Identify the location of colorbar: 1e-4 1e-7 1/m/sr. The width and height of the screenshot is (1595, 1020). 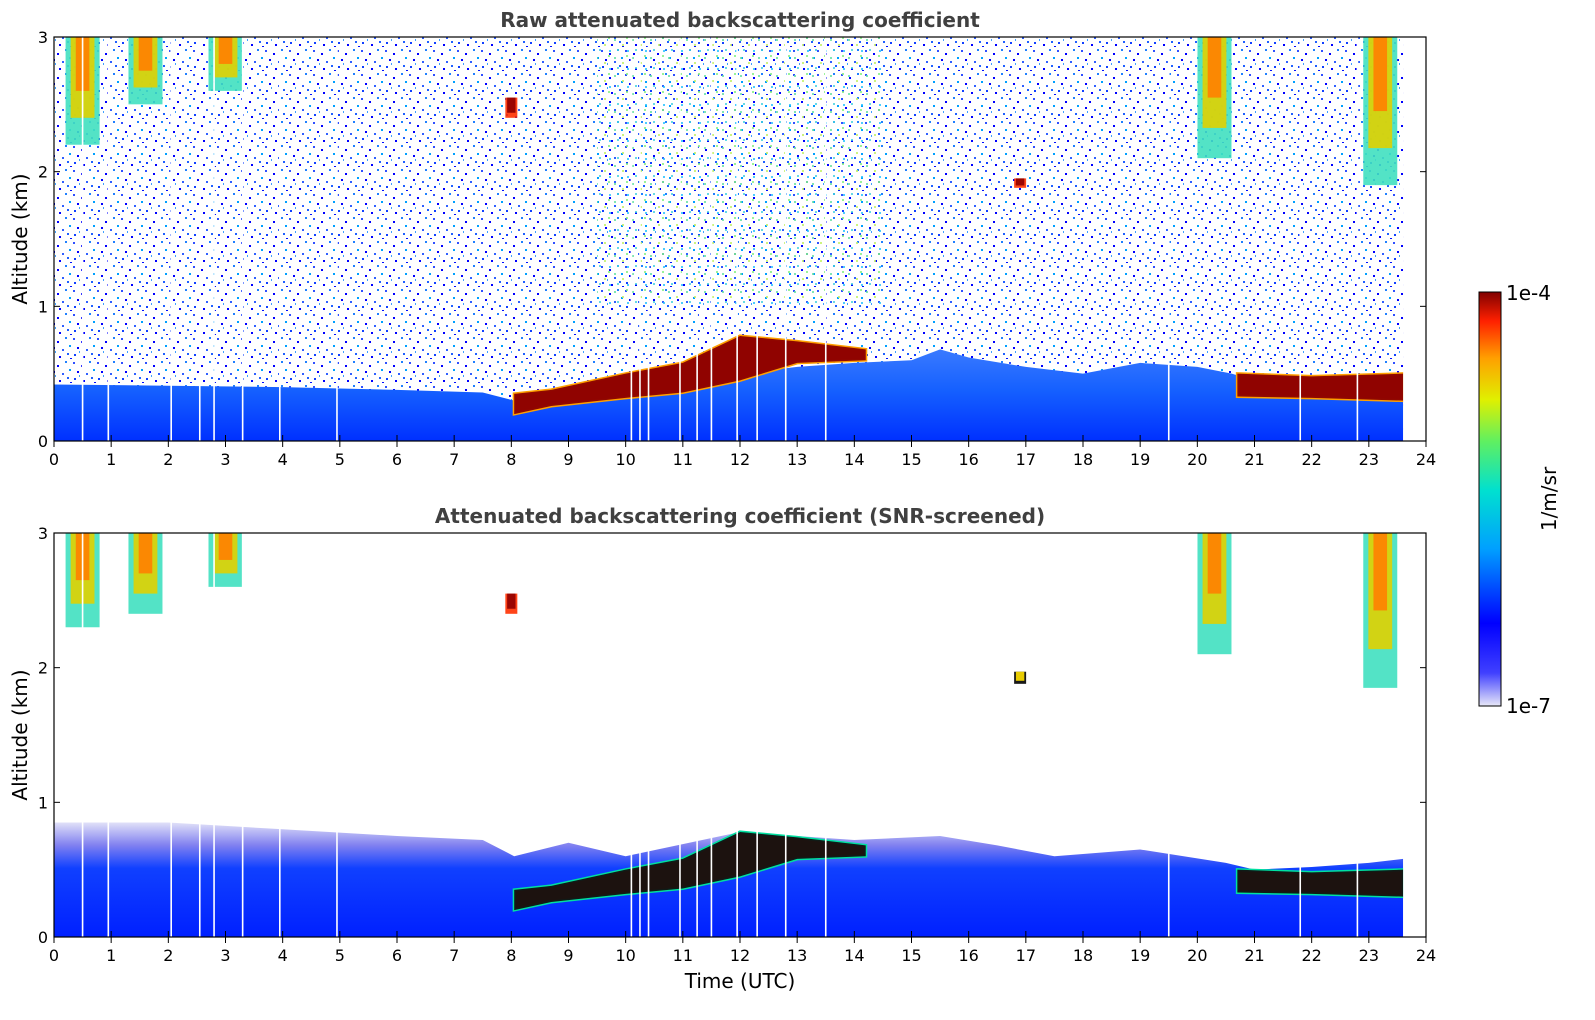
(1519, 499).